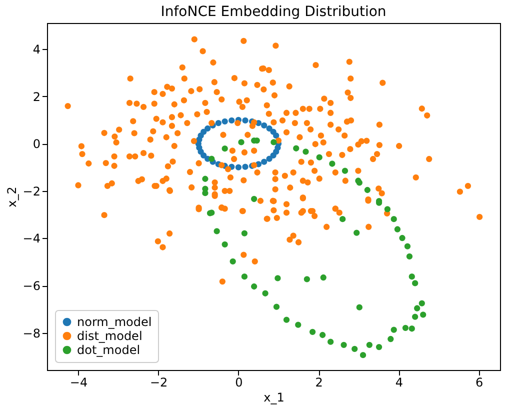 This screenshot has height=416, width=515. Describe the element at coordinates (36, 144) in the screenshot. I see `y-tick-label: 0` at that location.